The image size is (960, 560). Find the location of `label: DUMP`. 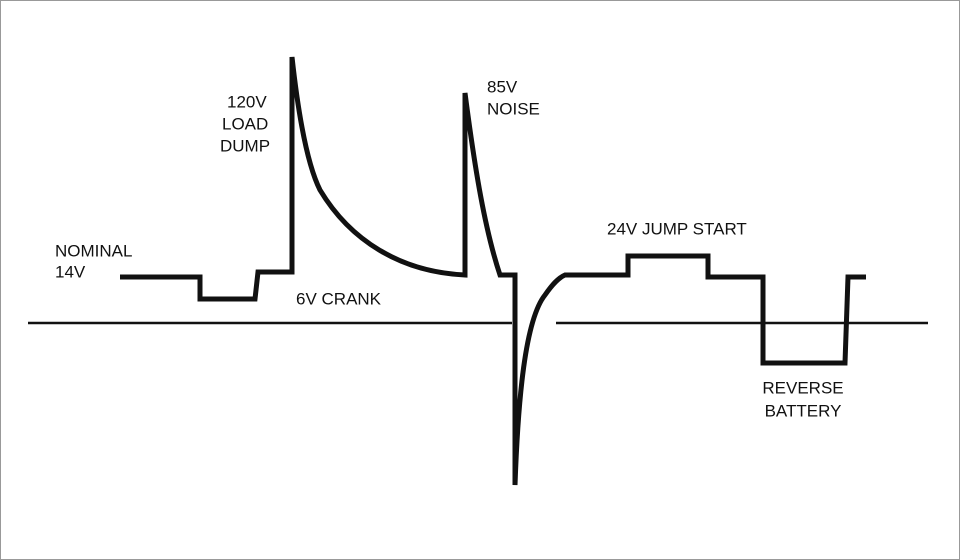

label: DUMP is located at coordinates (245, 145).